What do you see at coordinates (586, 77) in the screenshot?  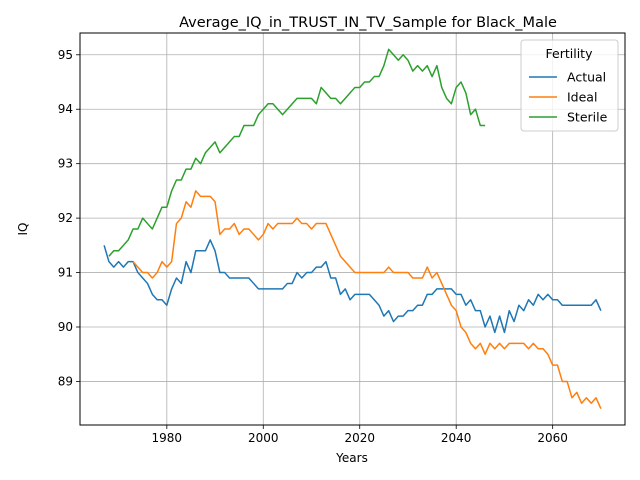 I see `legend-label-actual: Actual` at bounding box center [586, 77].